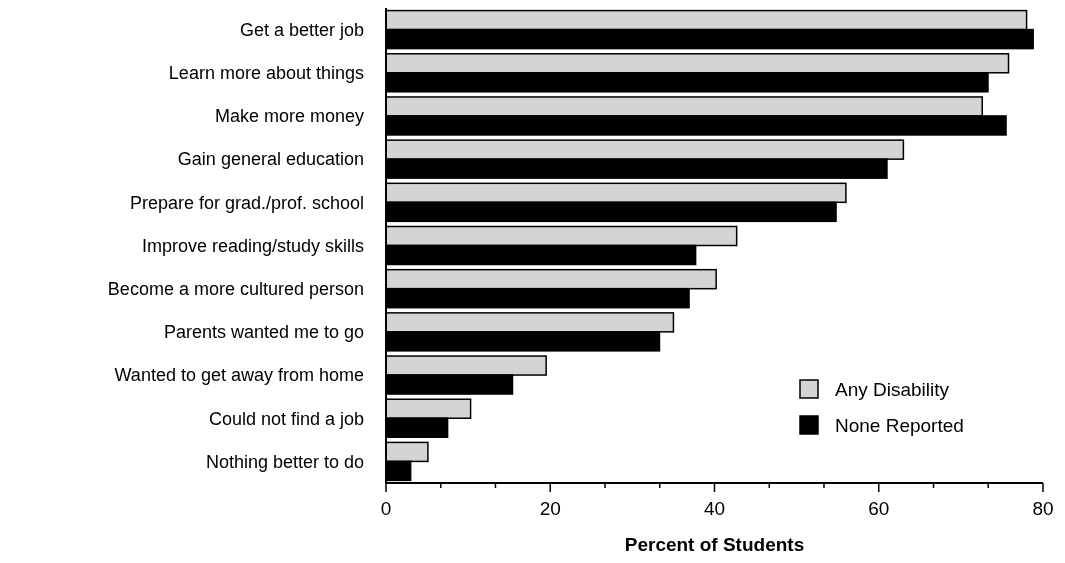  What do you see at coordinates (714, 508) in the screenshot?
I see `x-tick-label: 40` at bounding box center [714, 508].